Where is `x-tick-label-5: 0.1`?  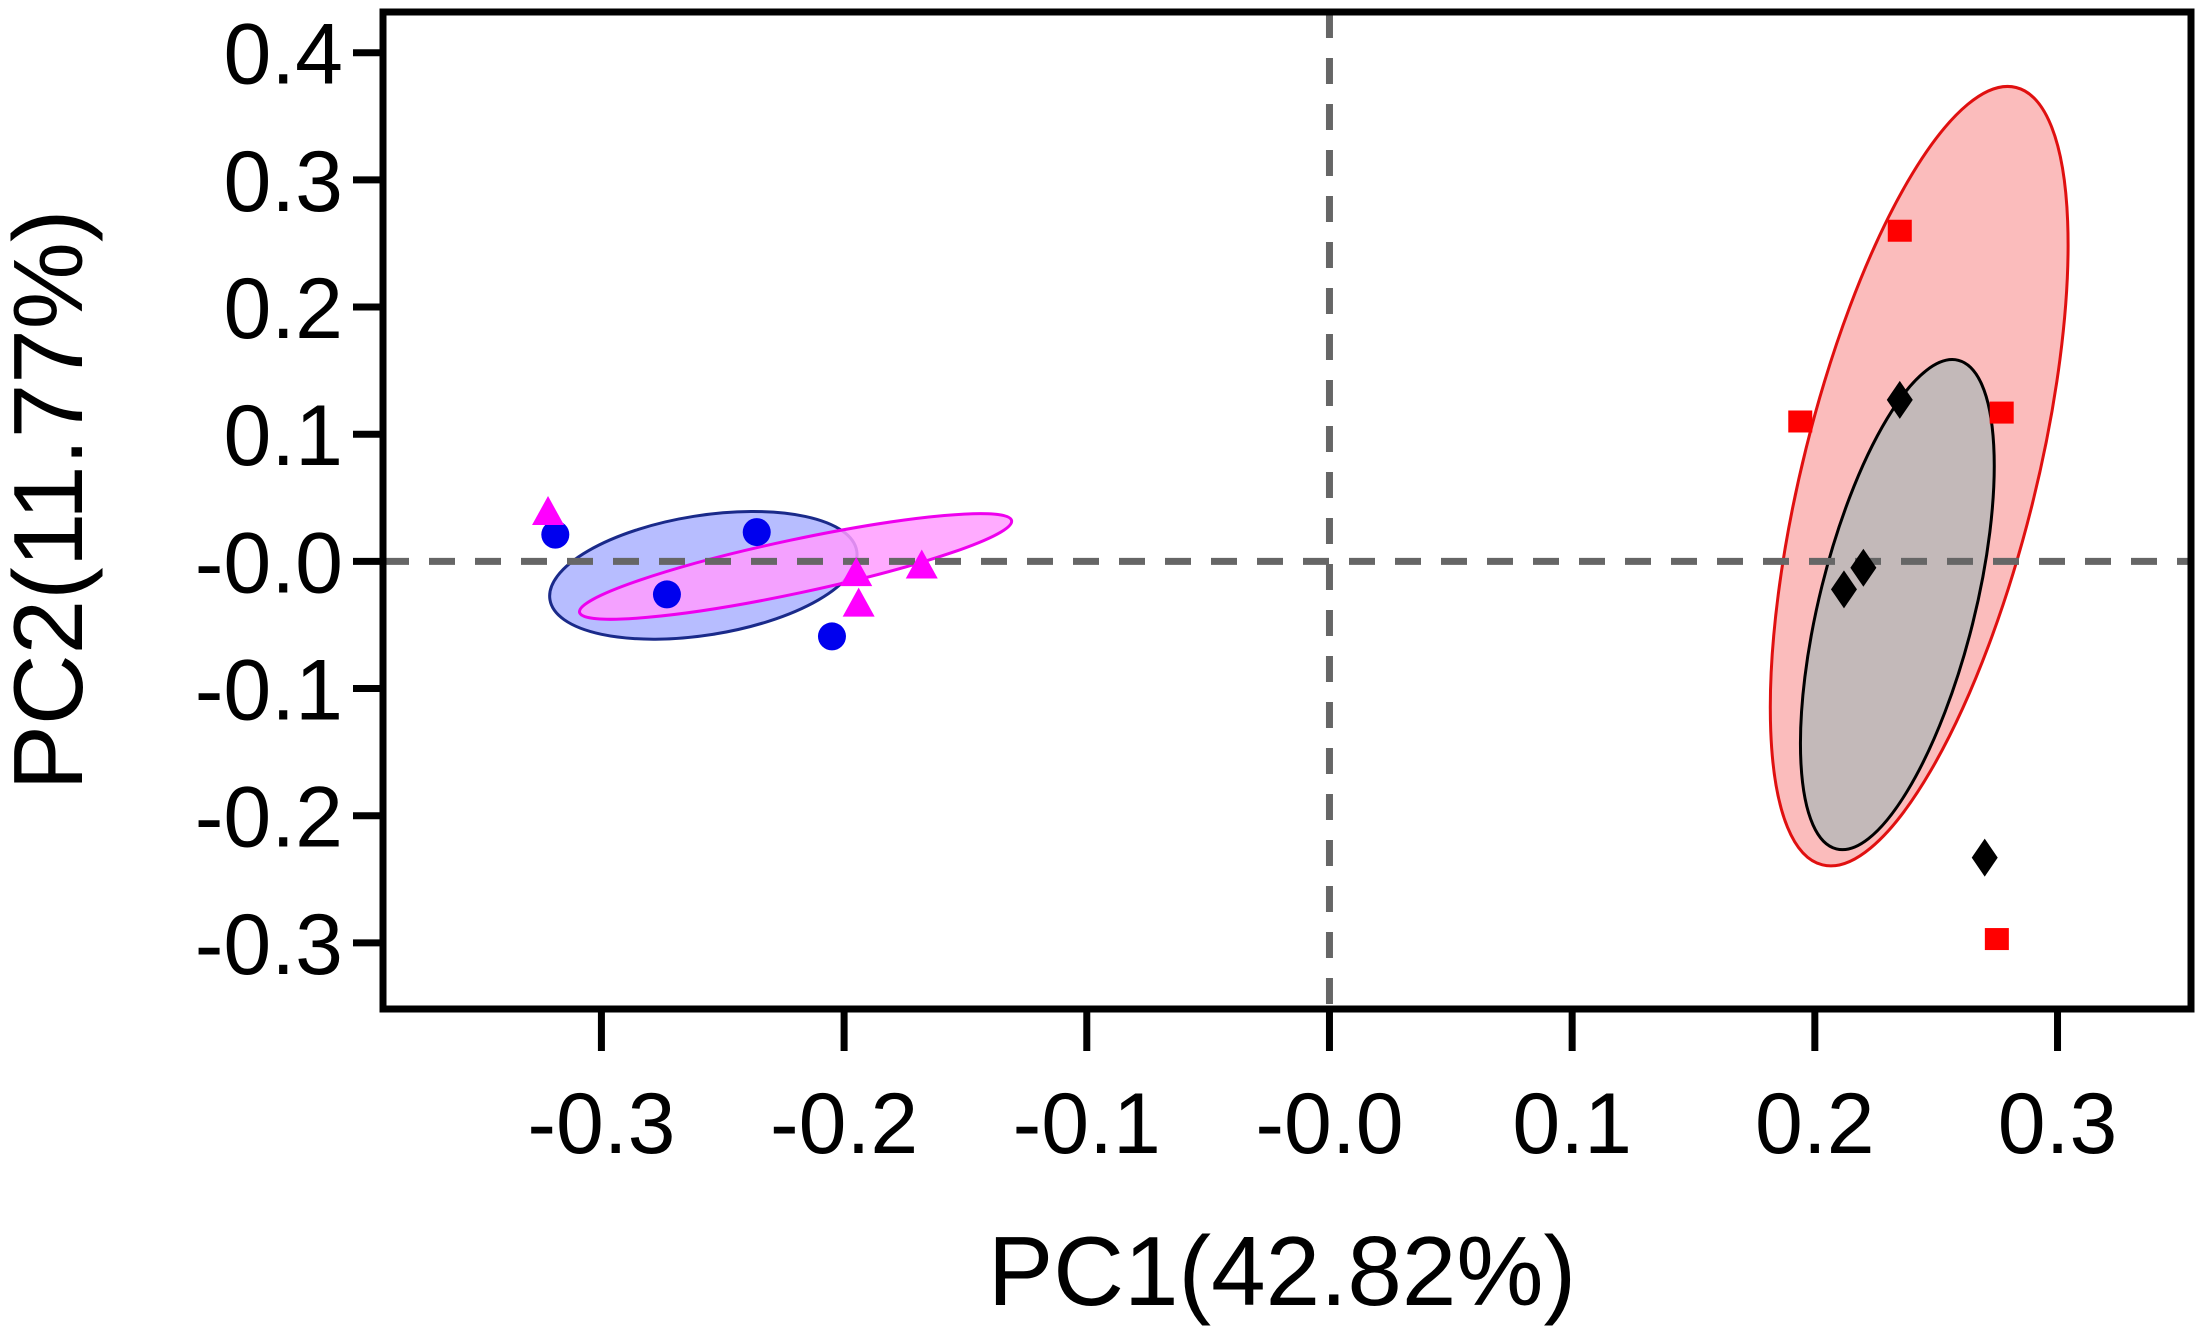 x-tick-label-5: 0.1 is located at coordinates (1572, 1124).